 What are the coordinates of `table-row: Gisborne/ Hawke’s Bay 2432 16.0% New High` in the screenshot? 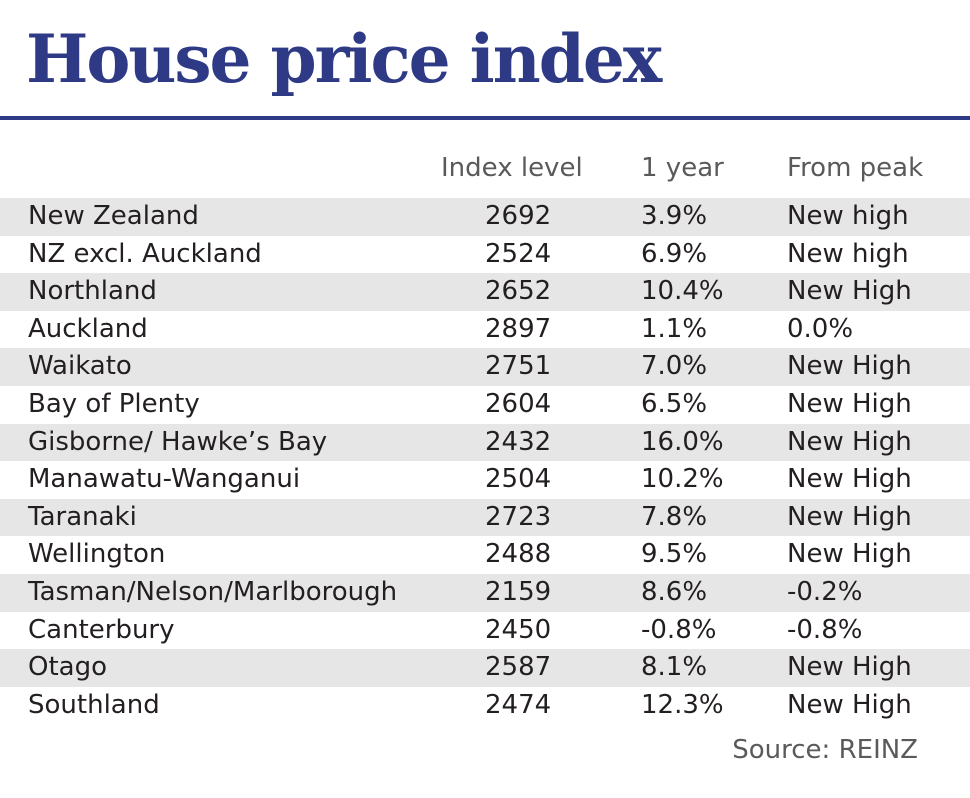 It's located at (485, 442).